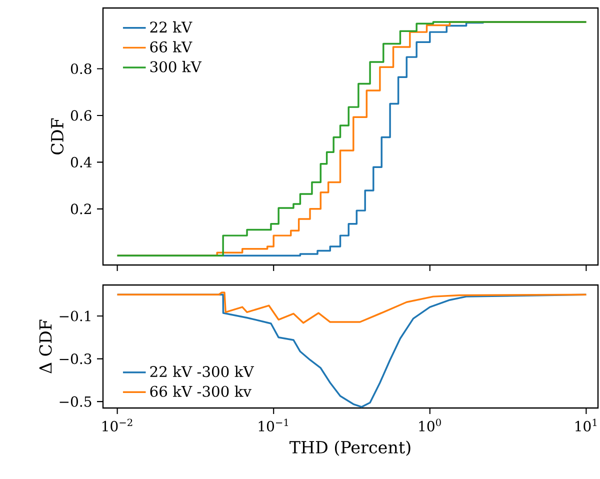  I want to click on legend-label: 66 kV -300 kv, so click(201, 391).